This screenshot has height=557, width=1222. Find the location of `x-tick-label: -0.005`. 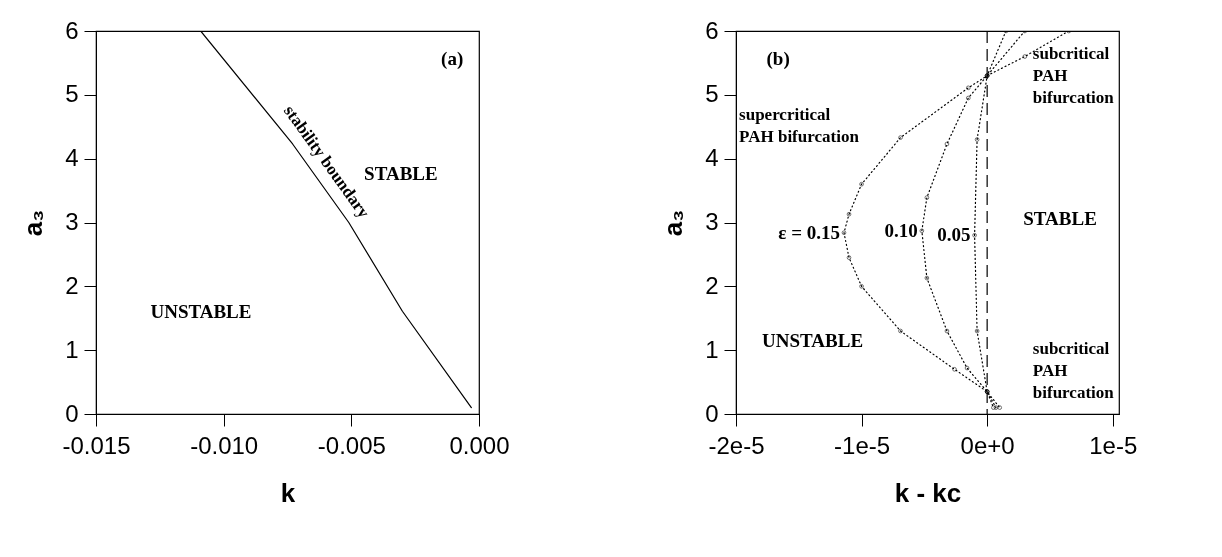

x-tick-label: -0.005 is located at coordinates (351, 445).